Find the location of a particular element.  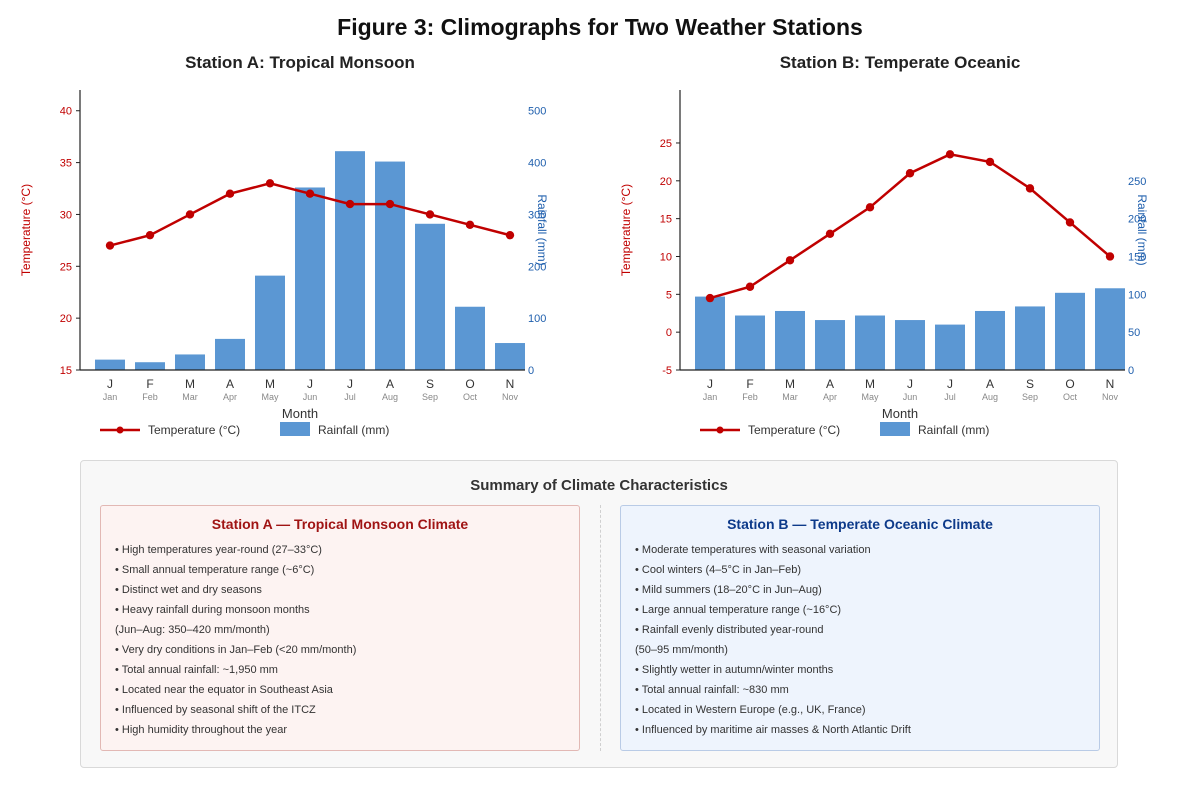

station-b-temp-tick-label: 15 is located at coordinates (666, 220).